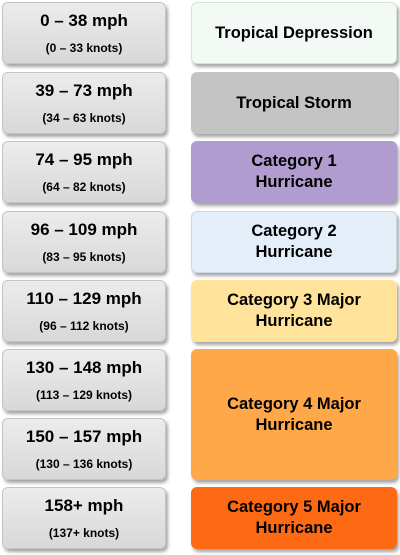 This screenshot has width=400, height=555. Describe the element at coordinates (84, 103) in the screenshot. I see `speed-box-1: 39 – 73 mph (34 – 63 knots)` at that location.